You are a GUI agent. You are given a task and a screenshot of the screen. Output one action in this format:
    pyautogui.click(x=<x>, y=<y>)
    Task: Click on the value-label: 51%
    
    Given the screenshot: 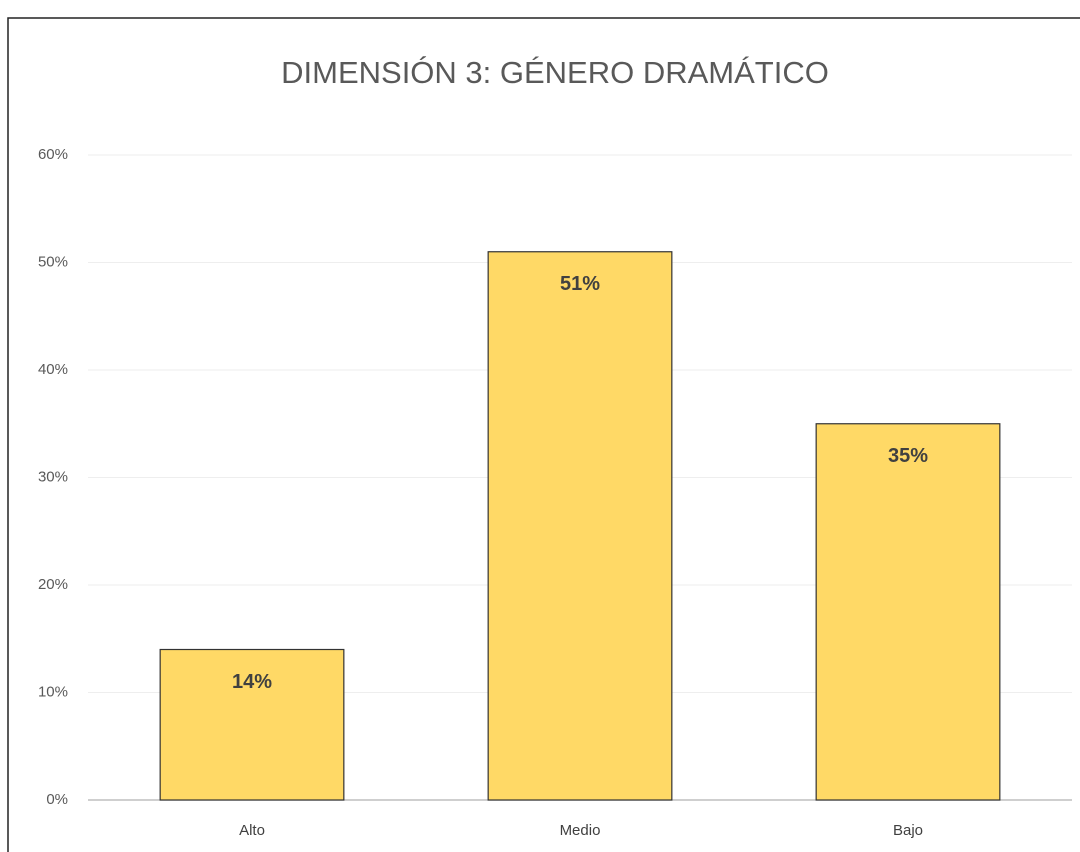 What is the action you would take?
    pyautogui.click(x=580, y=284)
    